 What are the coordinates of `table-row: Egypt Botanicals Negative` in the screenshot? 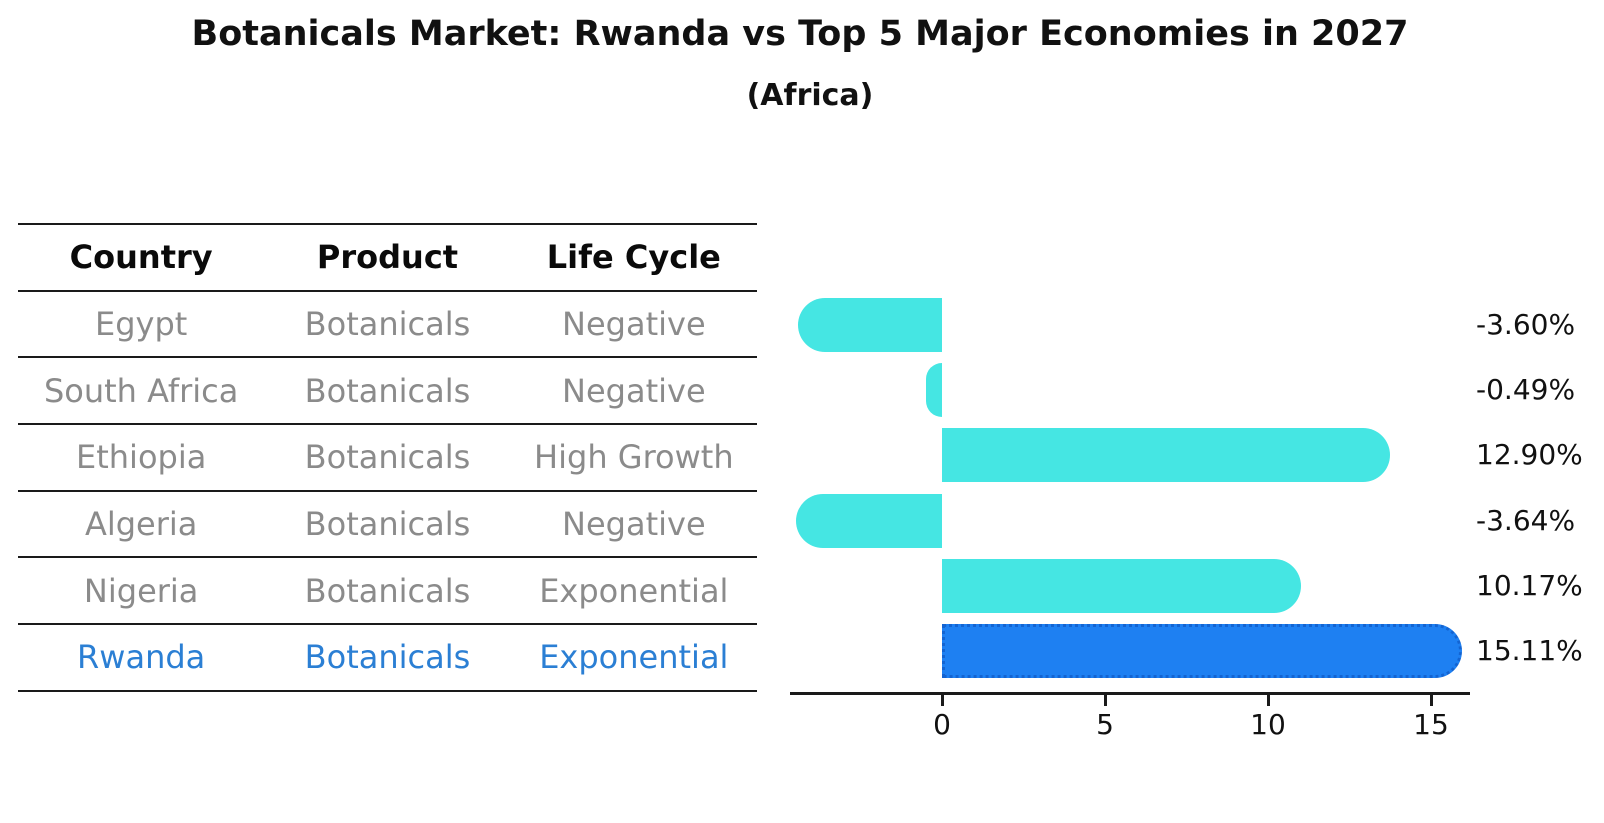 It's located at (387, 325).